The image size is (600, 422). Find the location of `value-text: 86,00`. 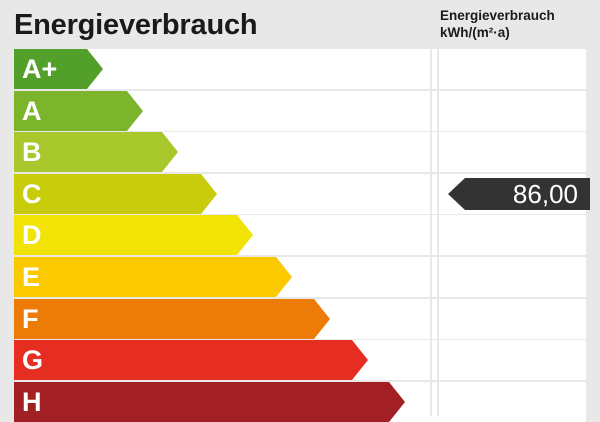

value-text: 86,00 is located at coordinates (545, 193).